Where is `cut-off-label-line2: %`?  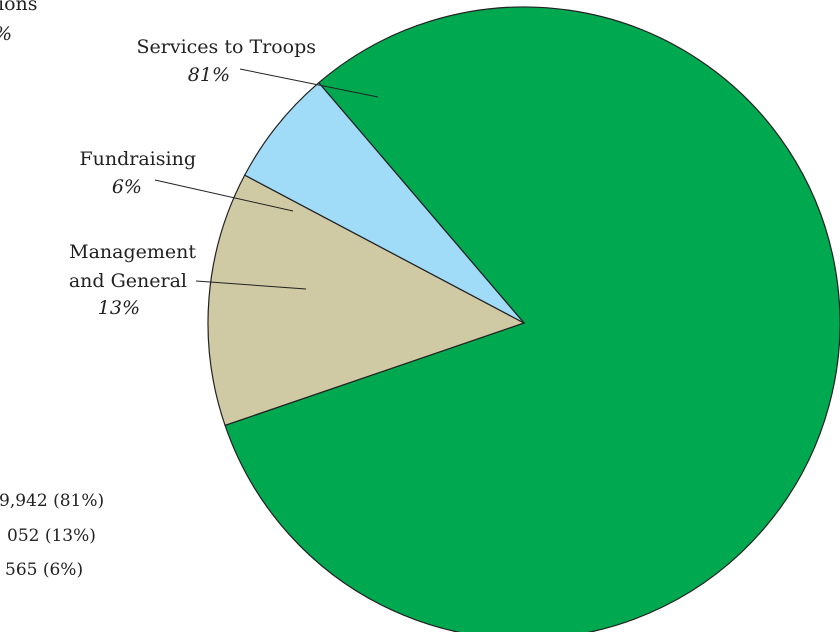 cut-off-label-line2: % is located at coordinates (6, 34).